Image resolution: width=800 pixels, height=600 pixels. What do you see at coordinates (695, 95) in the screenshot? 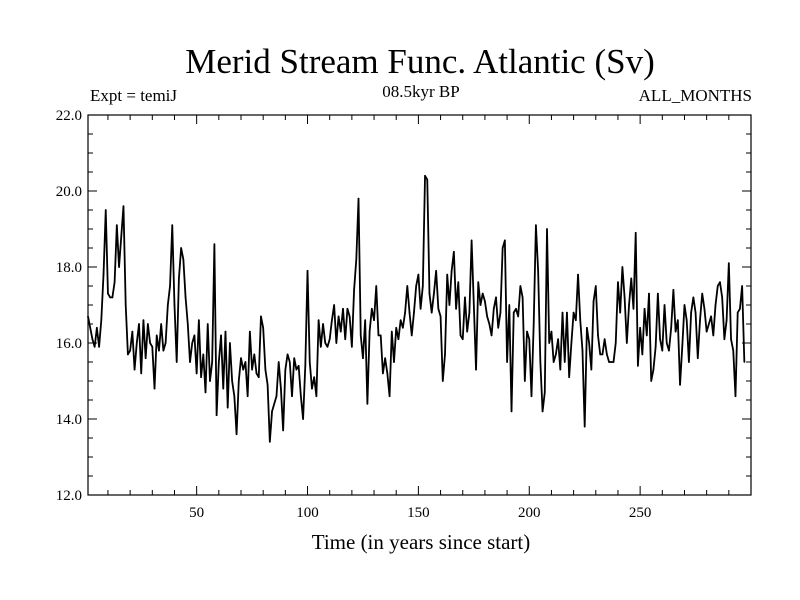
I see `chart-subtitle-right: ALL_MONTHS` at bounding box center [695, 95].